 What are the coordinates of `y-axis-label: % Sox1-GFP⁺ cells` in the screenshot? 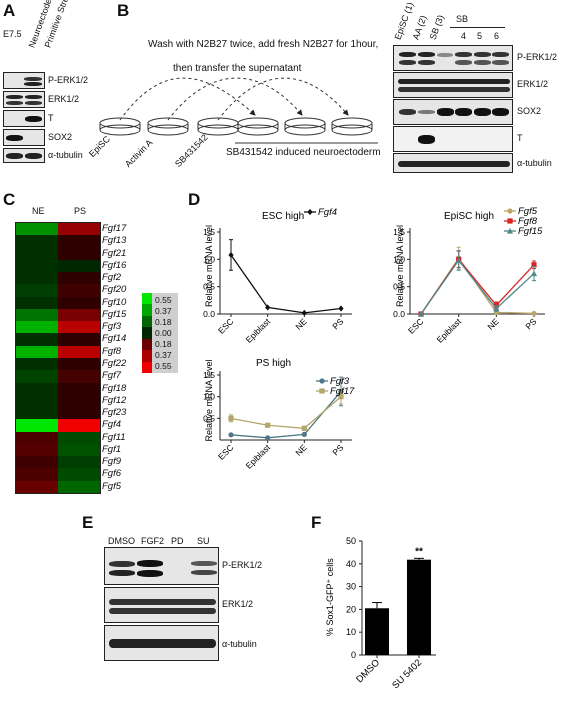 It's located at (330, 597).